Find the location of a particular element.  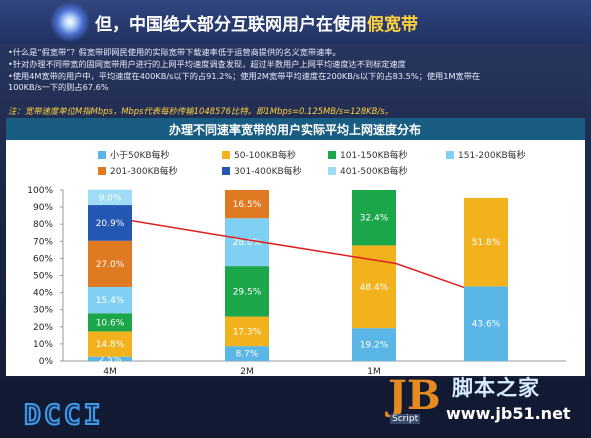

y-tick-label: 0% is located at coordinates (46, 362).